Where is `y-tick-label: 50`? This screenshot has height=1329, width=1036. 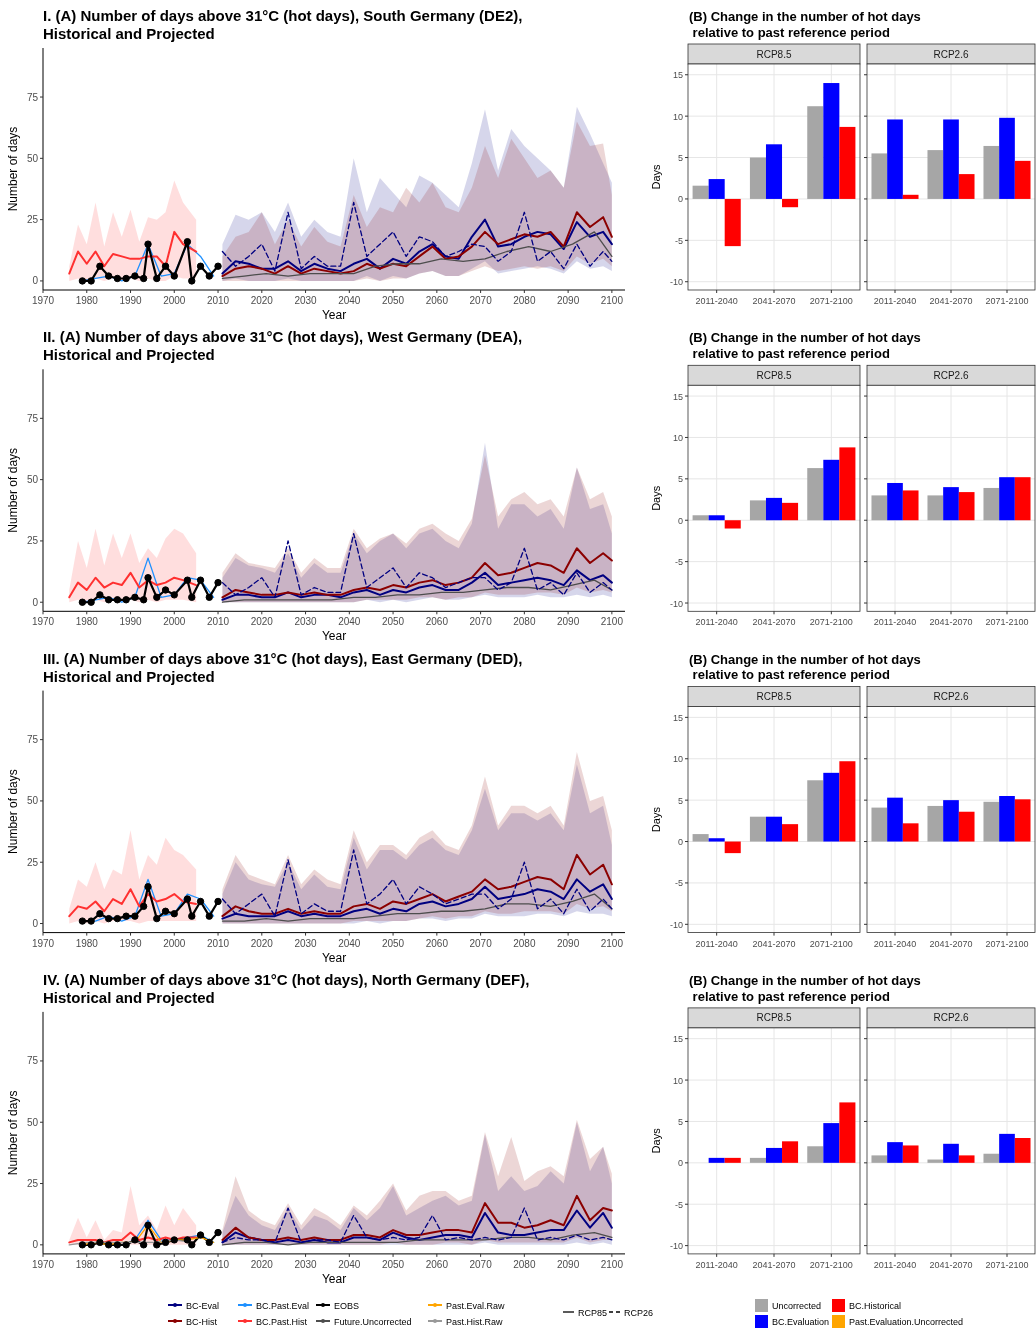 y-tick-label: 50 is located at coordinates (32, 480).